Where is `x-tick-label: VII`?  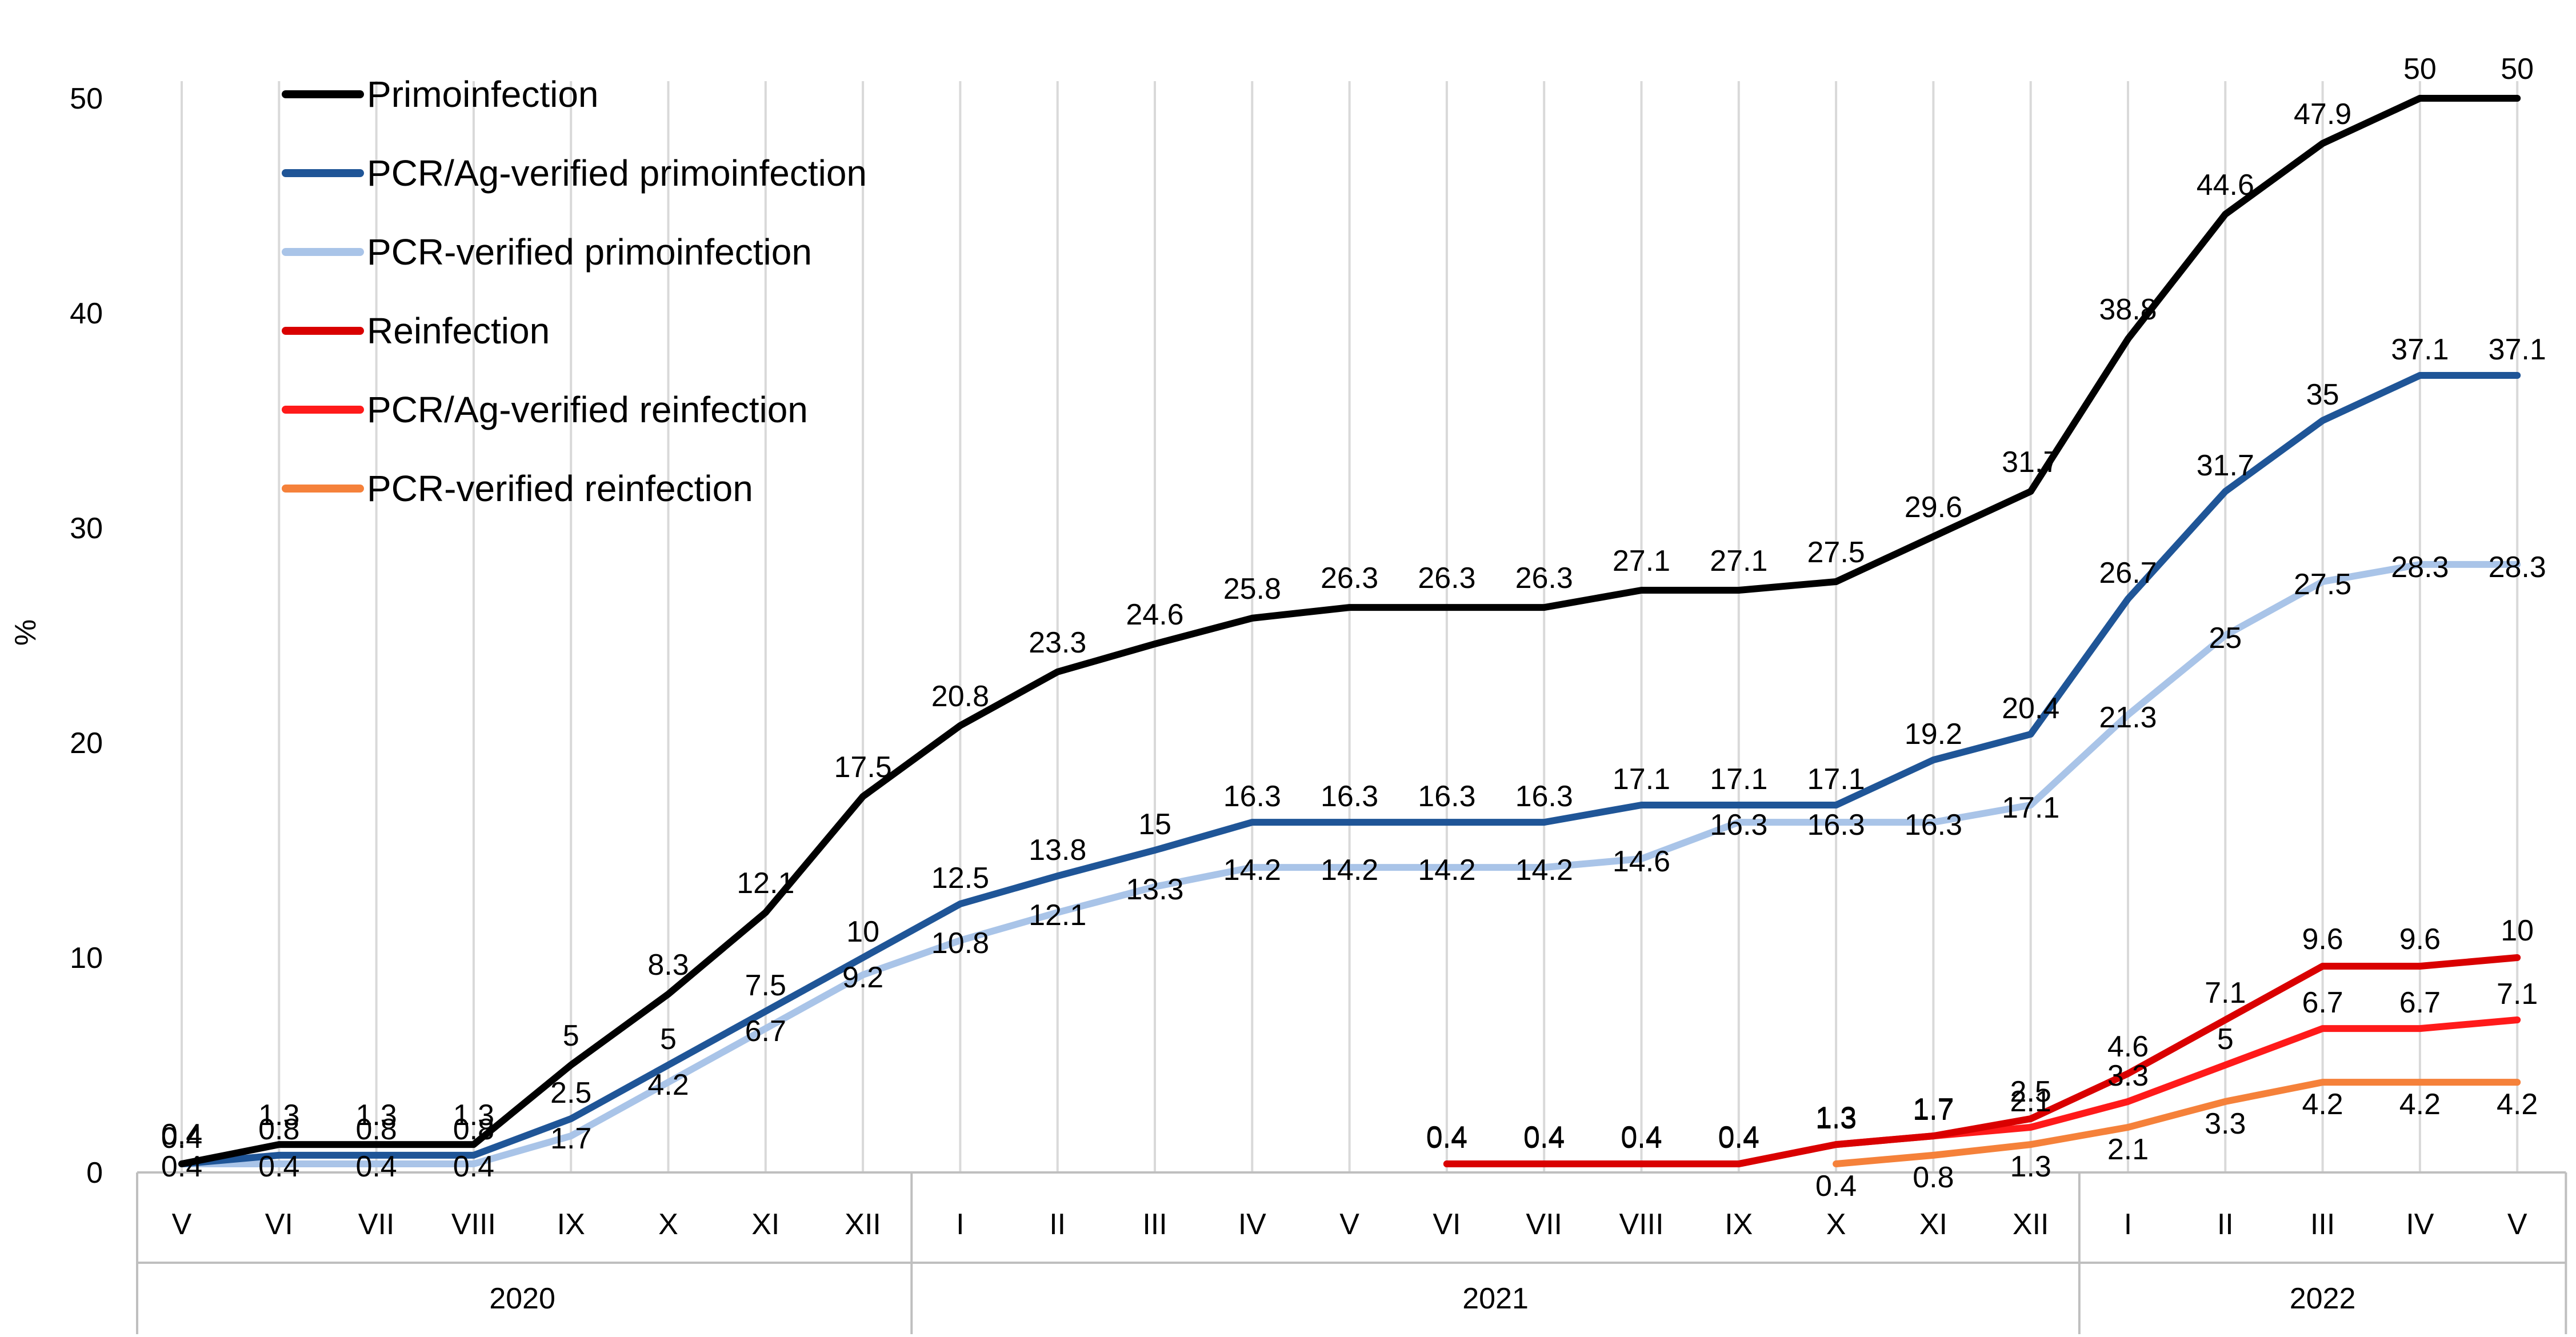 x-tick-label: VII is located at coordinates (376, 1224).